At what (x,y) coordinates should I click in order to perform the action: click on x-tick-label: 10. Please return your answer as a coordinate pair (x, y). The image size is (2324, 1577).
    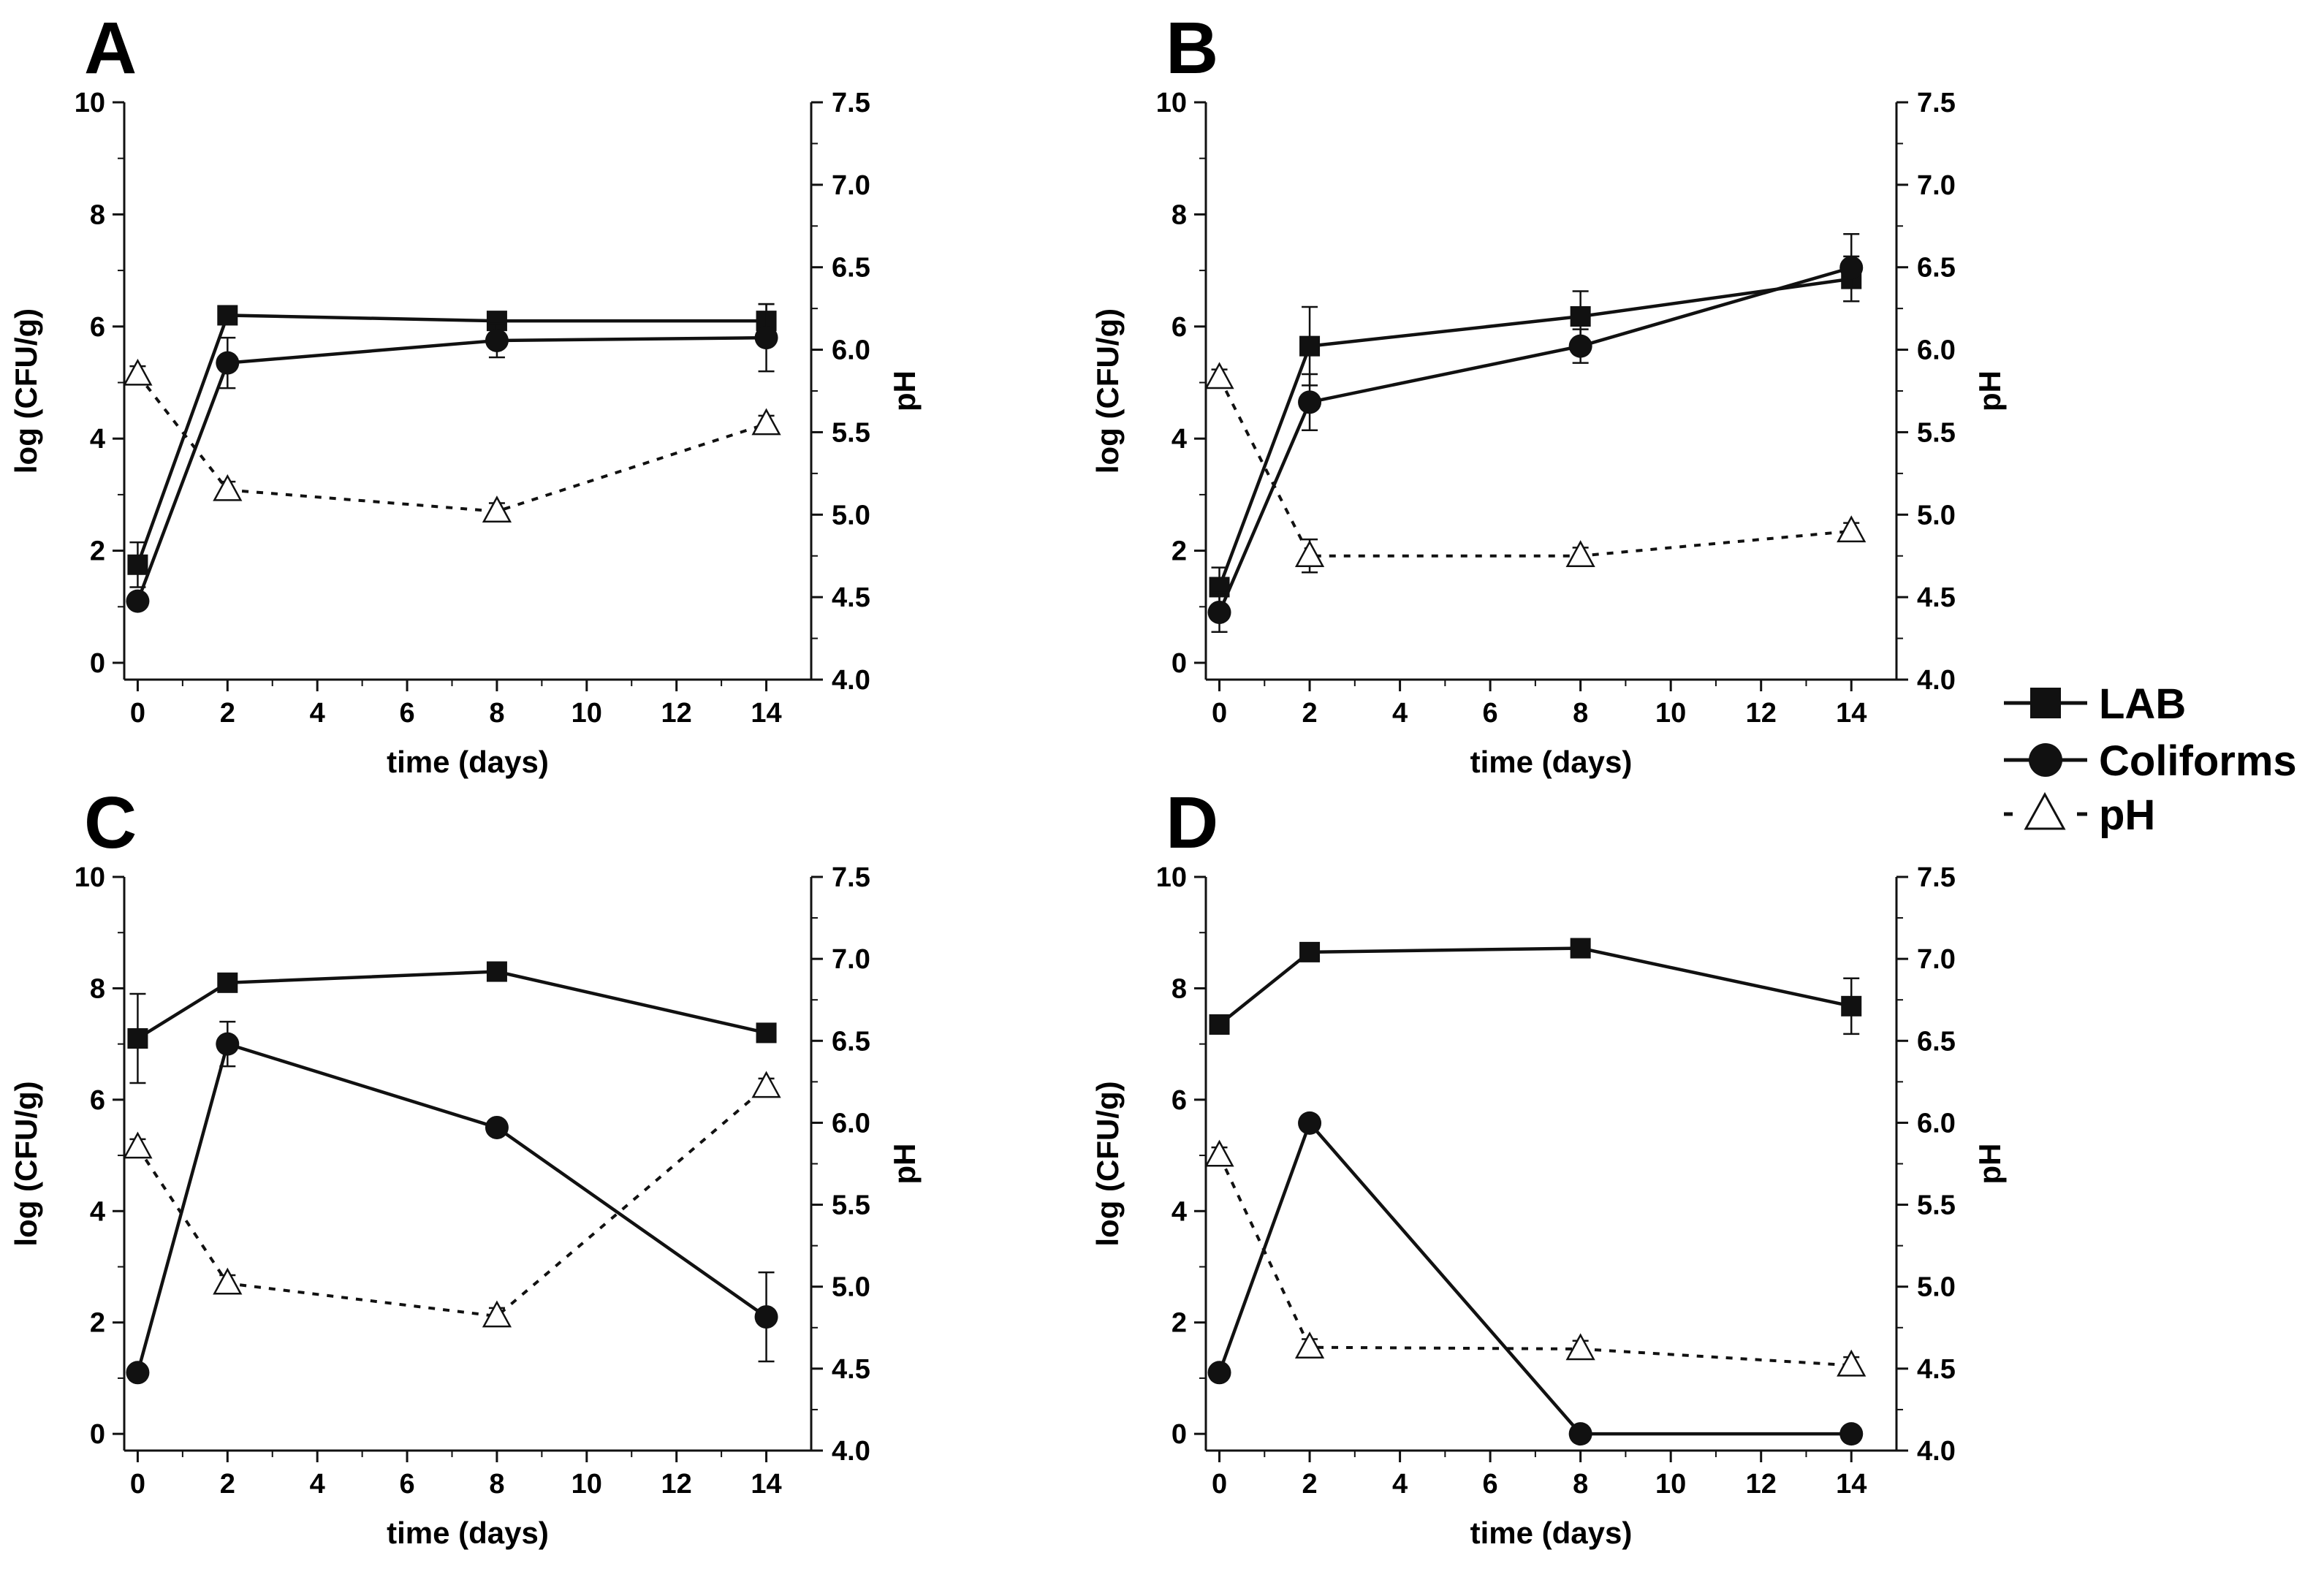
    Looking at the image, I should click on (1670, 1484).